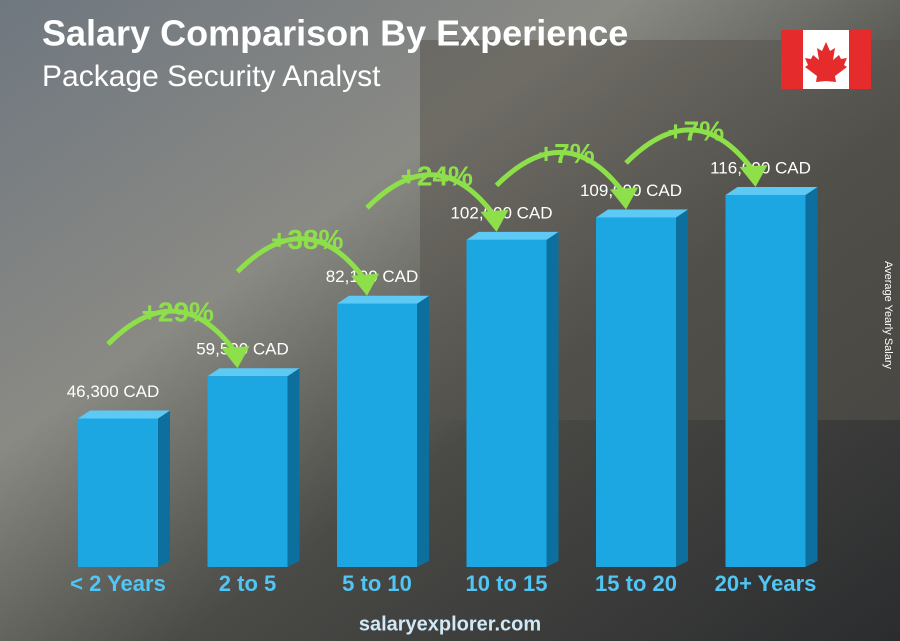  What do you see at coordinates (437, 175) in the screenshot?
I see `change-label: +24%` at bounding box center [437, 175].